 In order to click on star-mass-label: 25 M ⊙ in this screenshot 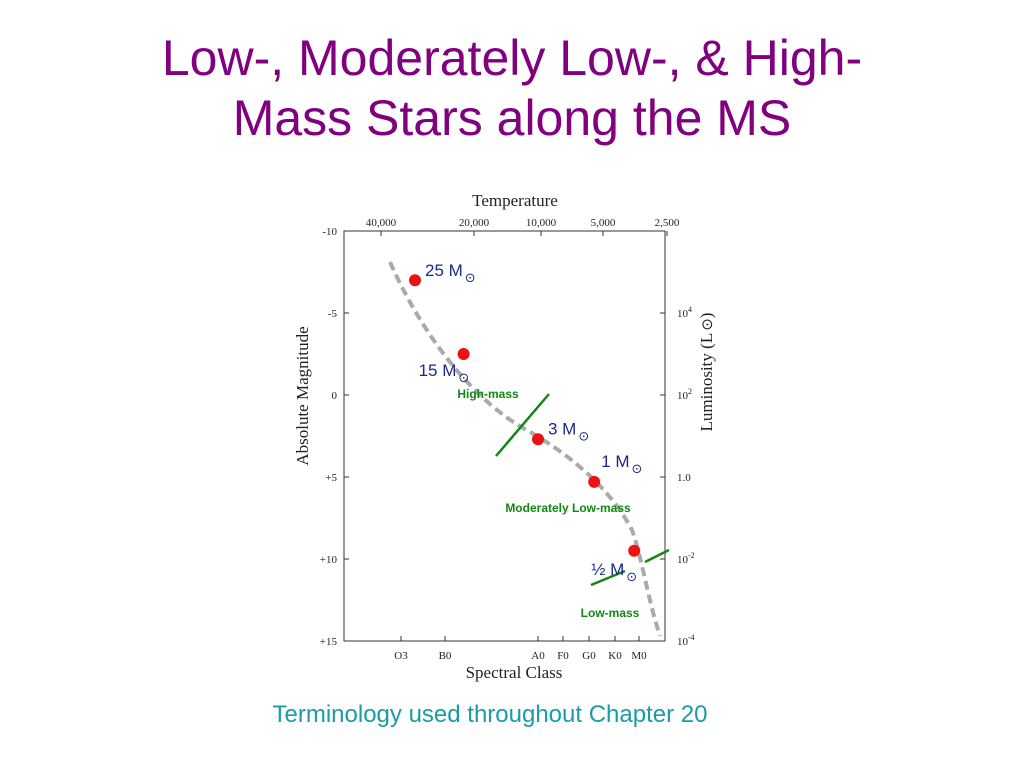, I will do `click(450, 273)`.